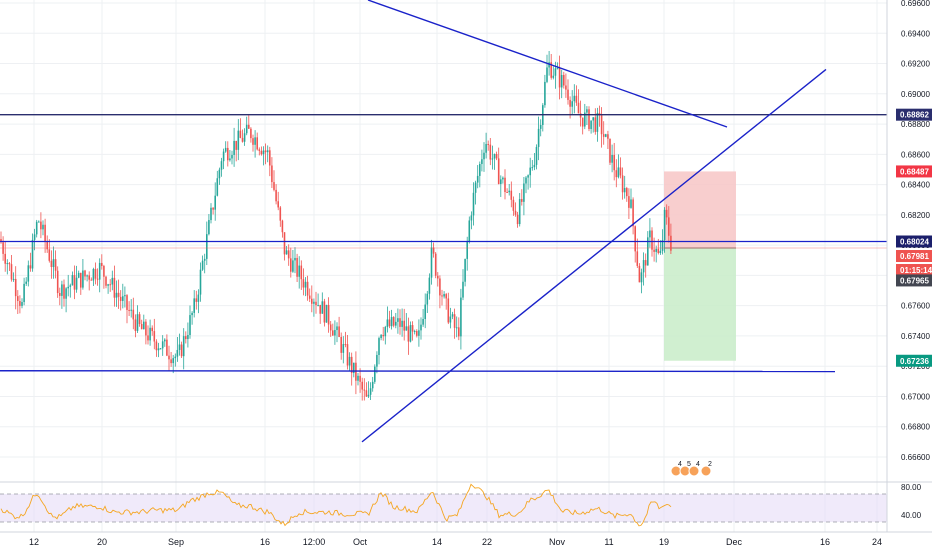 This screenshot has width=932, height=550. What do you see at coordinates (700, 304) in the screenshot?
I see `take-profit-zone` at bounding box center [700, 304].